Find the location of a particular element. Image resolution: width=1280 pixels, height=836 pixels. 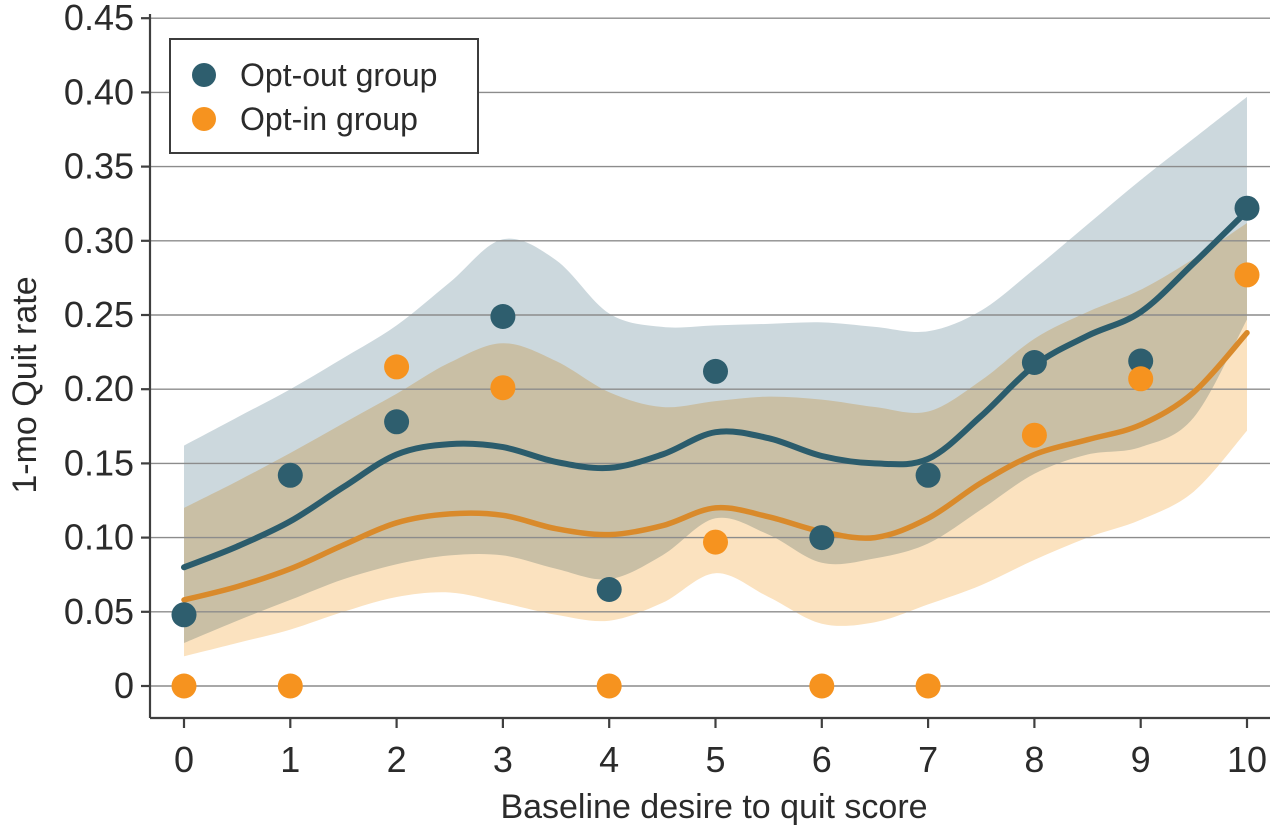

data-point-optout-x0 is located at coordinates (184, 615).